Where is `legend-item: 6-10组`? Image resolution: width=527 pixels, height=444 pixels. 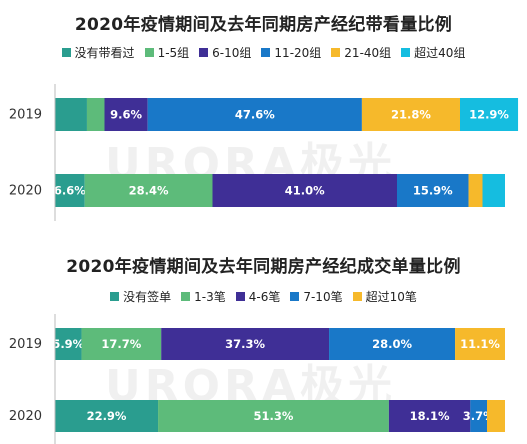 legend-item: 6-10组 is located at coordinates (225, 52).